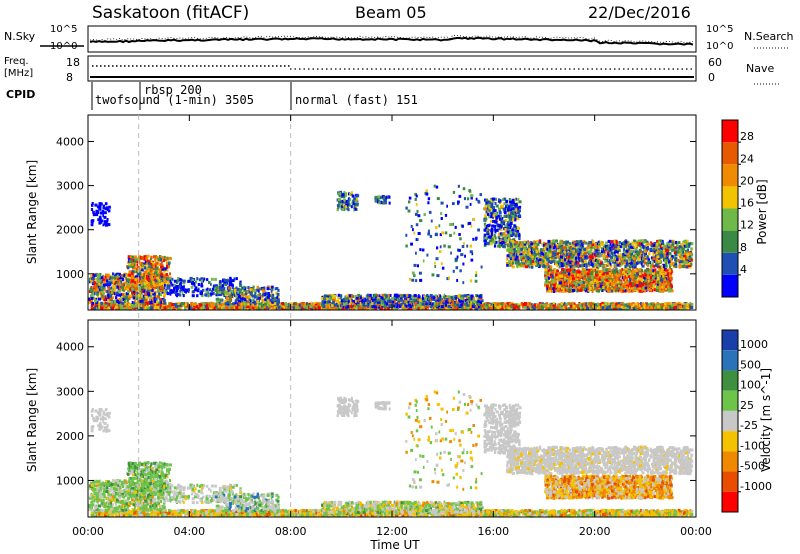  What do you see at coordinates (356, 100) in the screenshot?
I see `cpid-mode-normal: normal (fast) 151` at bounding box center [356, 100].